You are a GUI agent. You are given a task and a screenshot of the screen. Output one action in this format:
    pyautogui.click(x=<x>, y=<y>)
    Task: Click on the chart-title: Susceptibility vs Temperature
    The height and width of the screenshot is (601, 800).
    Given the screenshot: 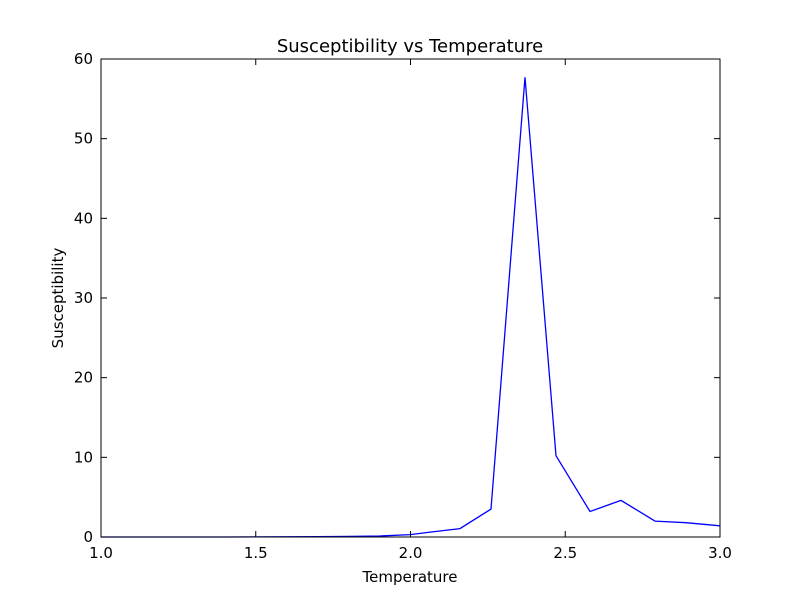 What is the action you would take?
    pyautogui.click(x=410, y=46)
    